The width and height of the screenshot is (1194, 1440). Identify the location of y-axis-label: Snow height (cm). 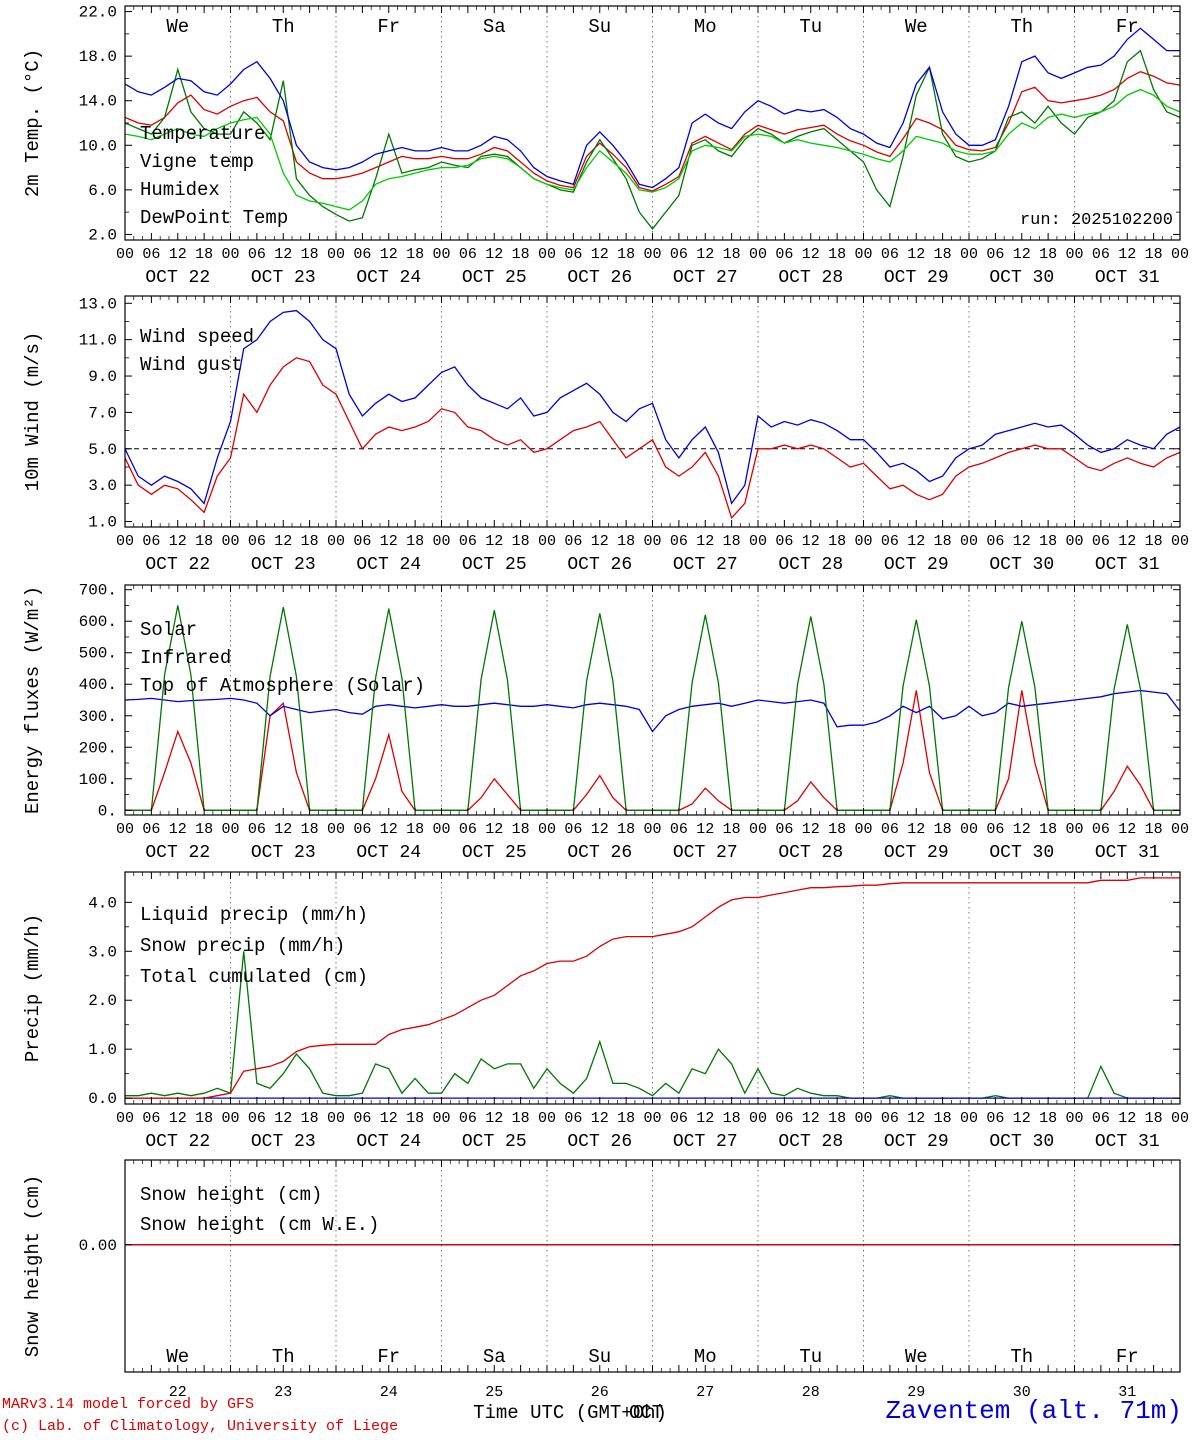
(33, 1266).